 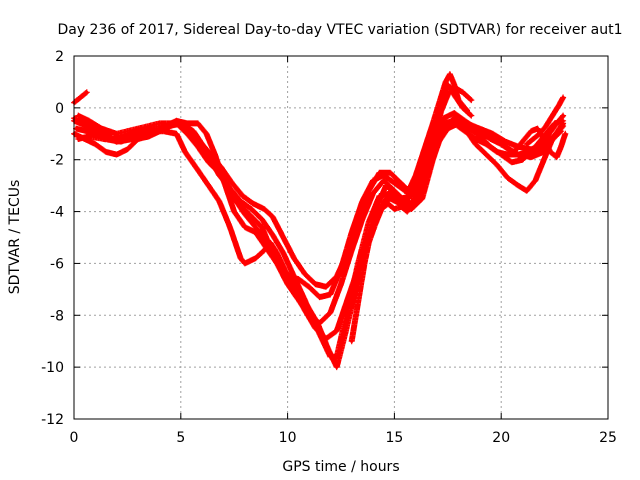 I want to click on y-tick-label: 2, so click(x=59, y=57).